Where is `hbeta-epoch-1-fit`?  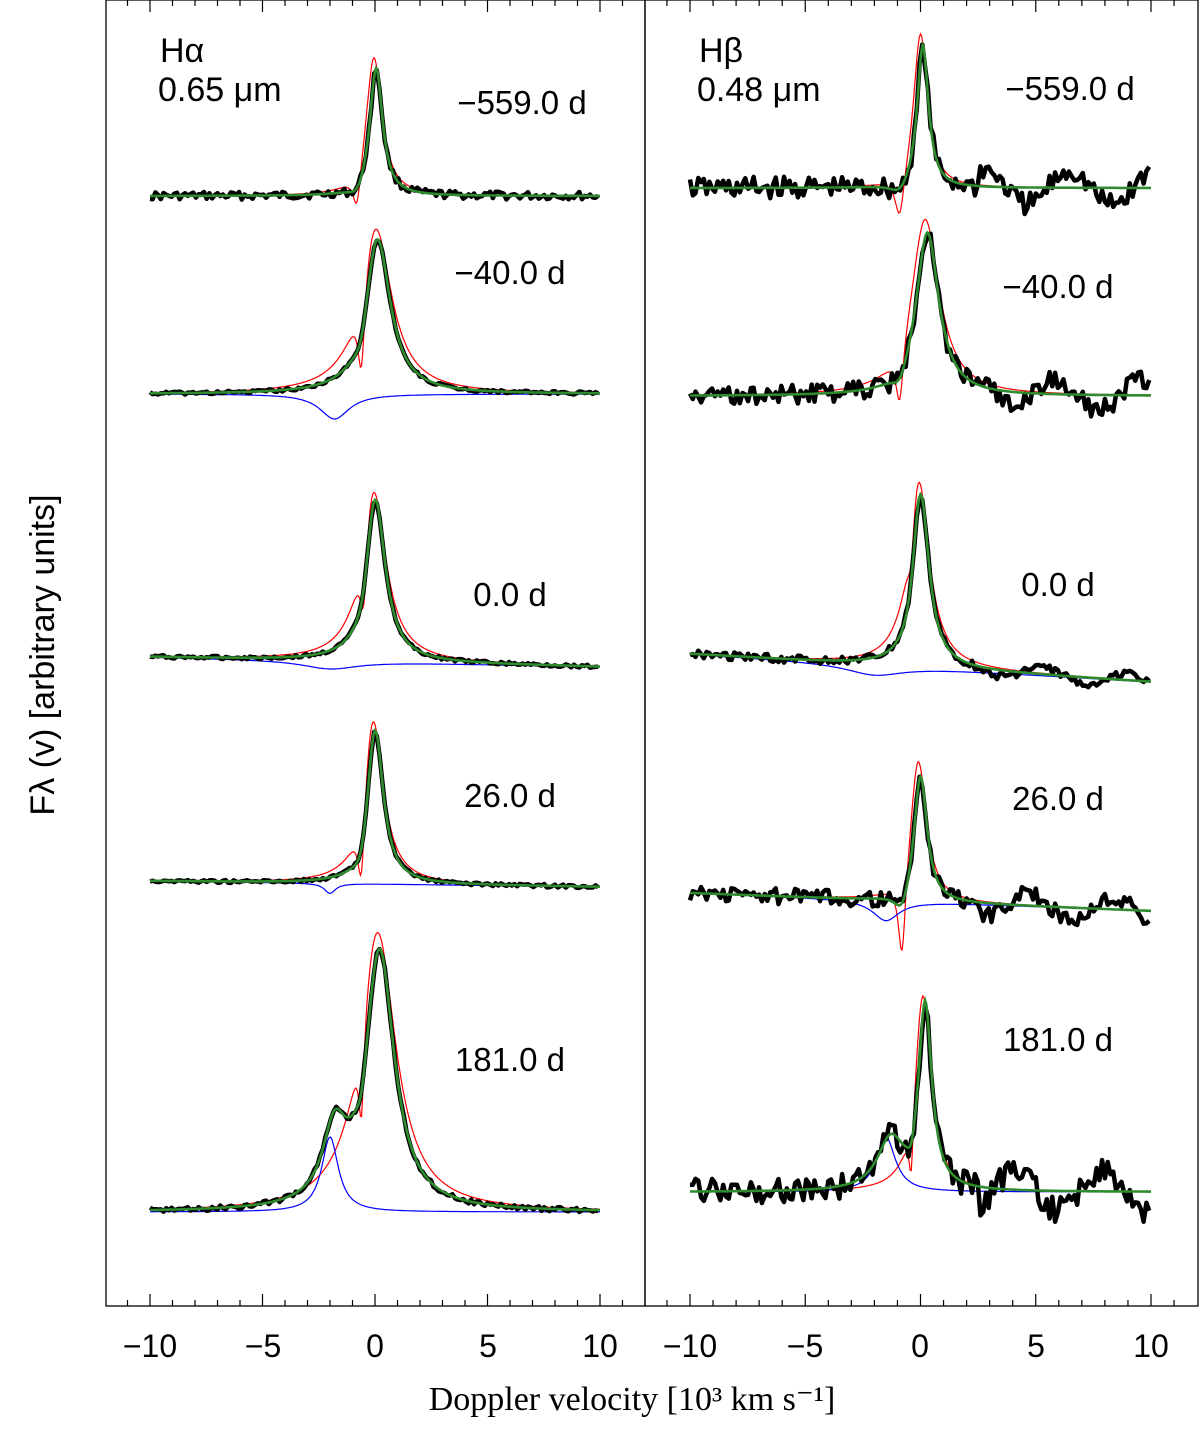
hbeta-epoch-1-fit is located at coordinates (920, 116).